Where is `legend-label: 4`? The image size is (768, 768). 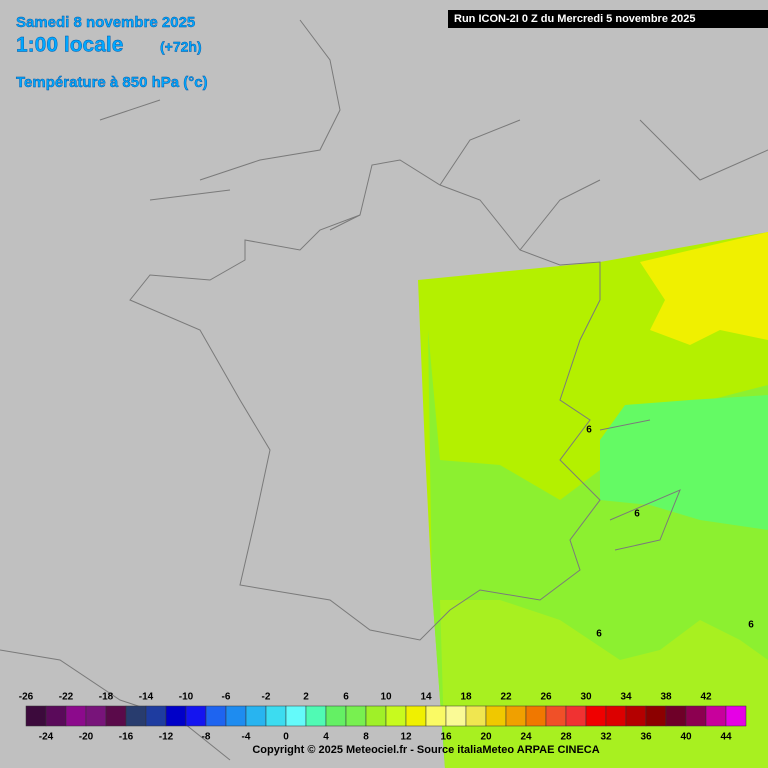 legend-label: 4 is located at coordinates (326, 737).